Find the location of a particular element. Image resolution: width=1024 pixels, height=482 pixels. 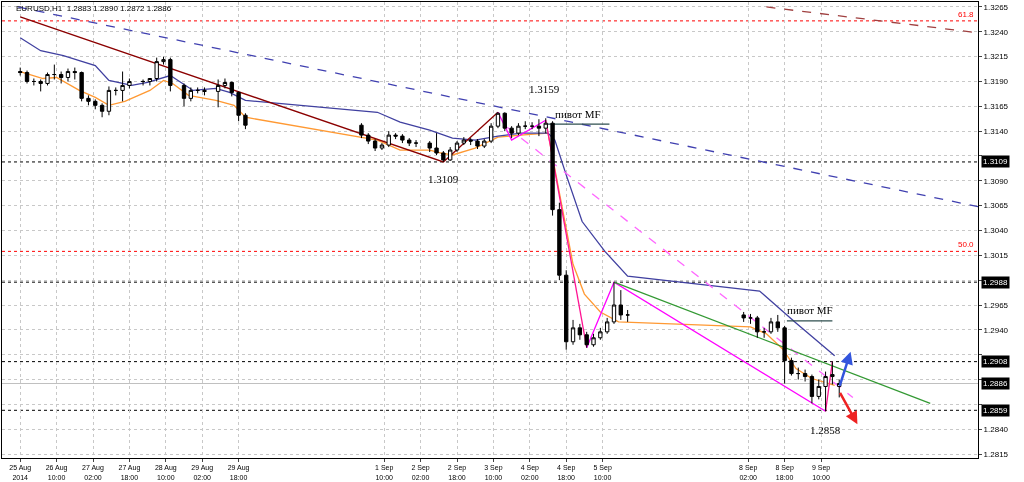

ref-line-label: 1.2988 is located at coordinates (996, 282).